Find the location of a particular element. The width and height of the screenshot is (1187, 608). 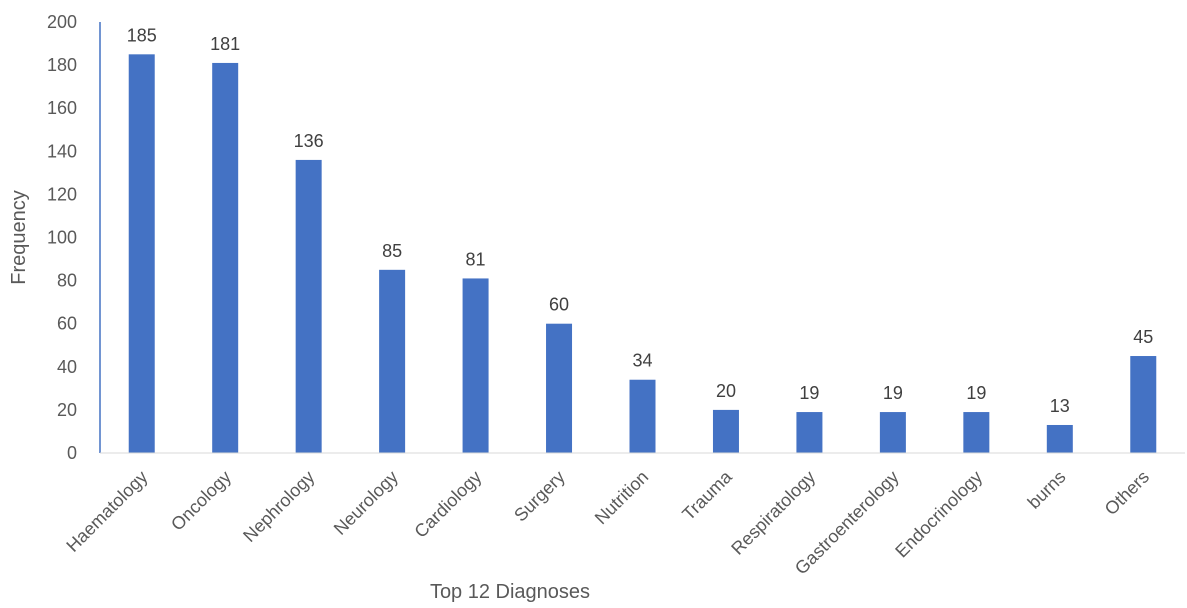

x-tick-label: Haematology is located at coordinates (106, 511).